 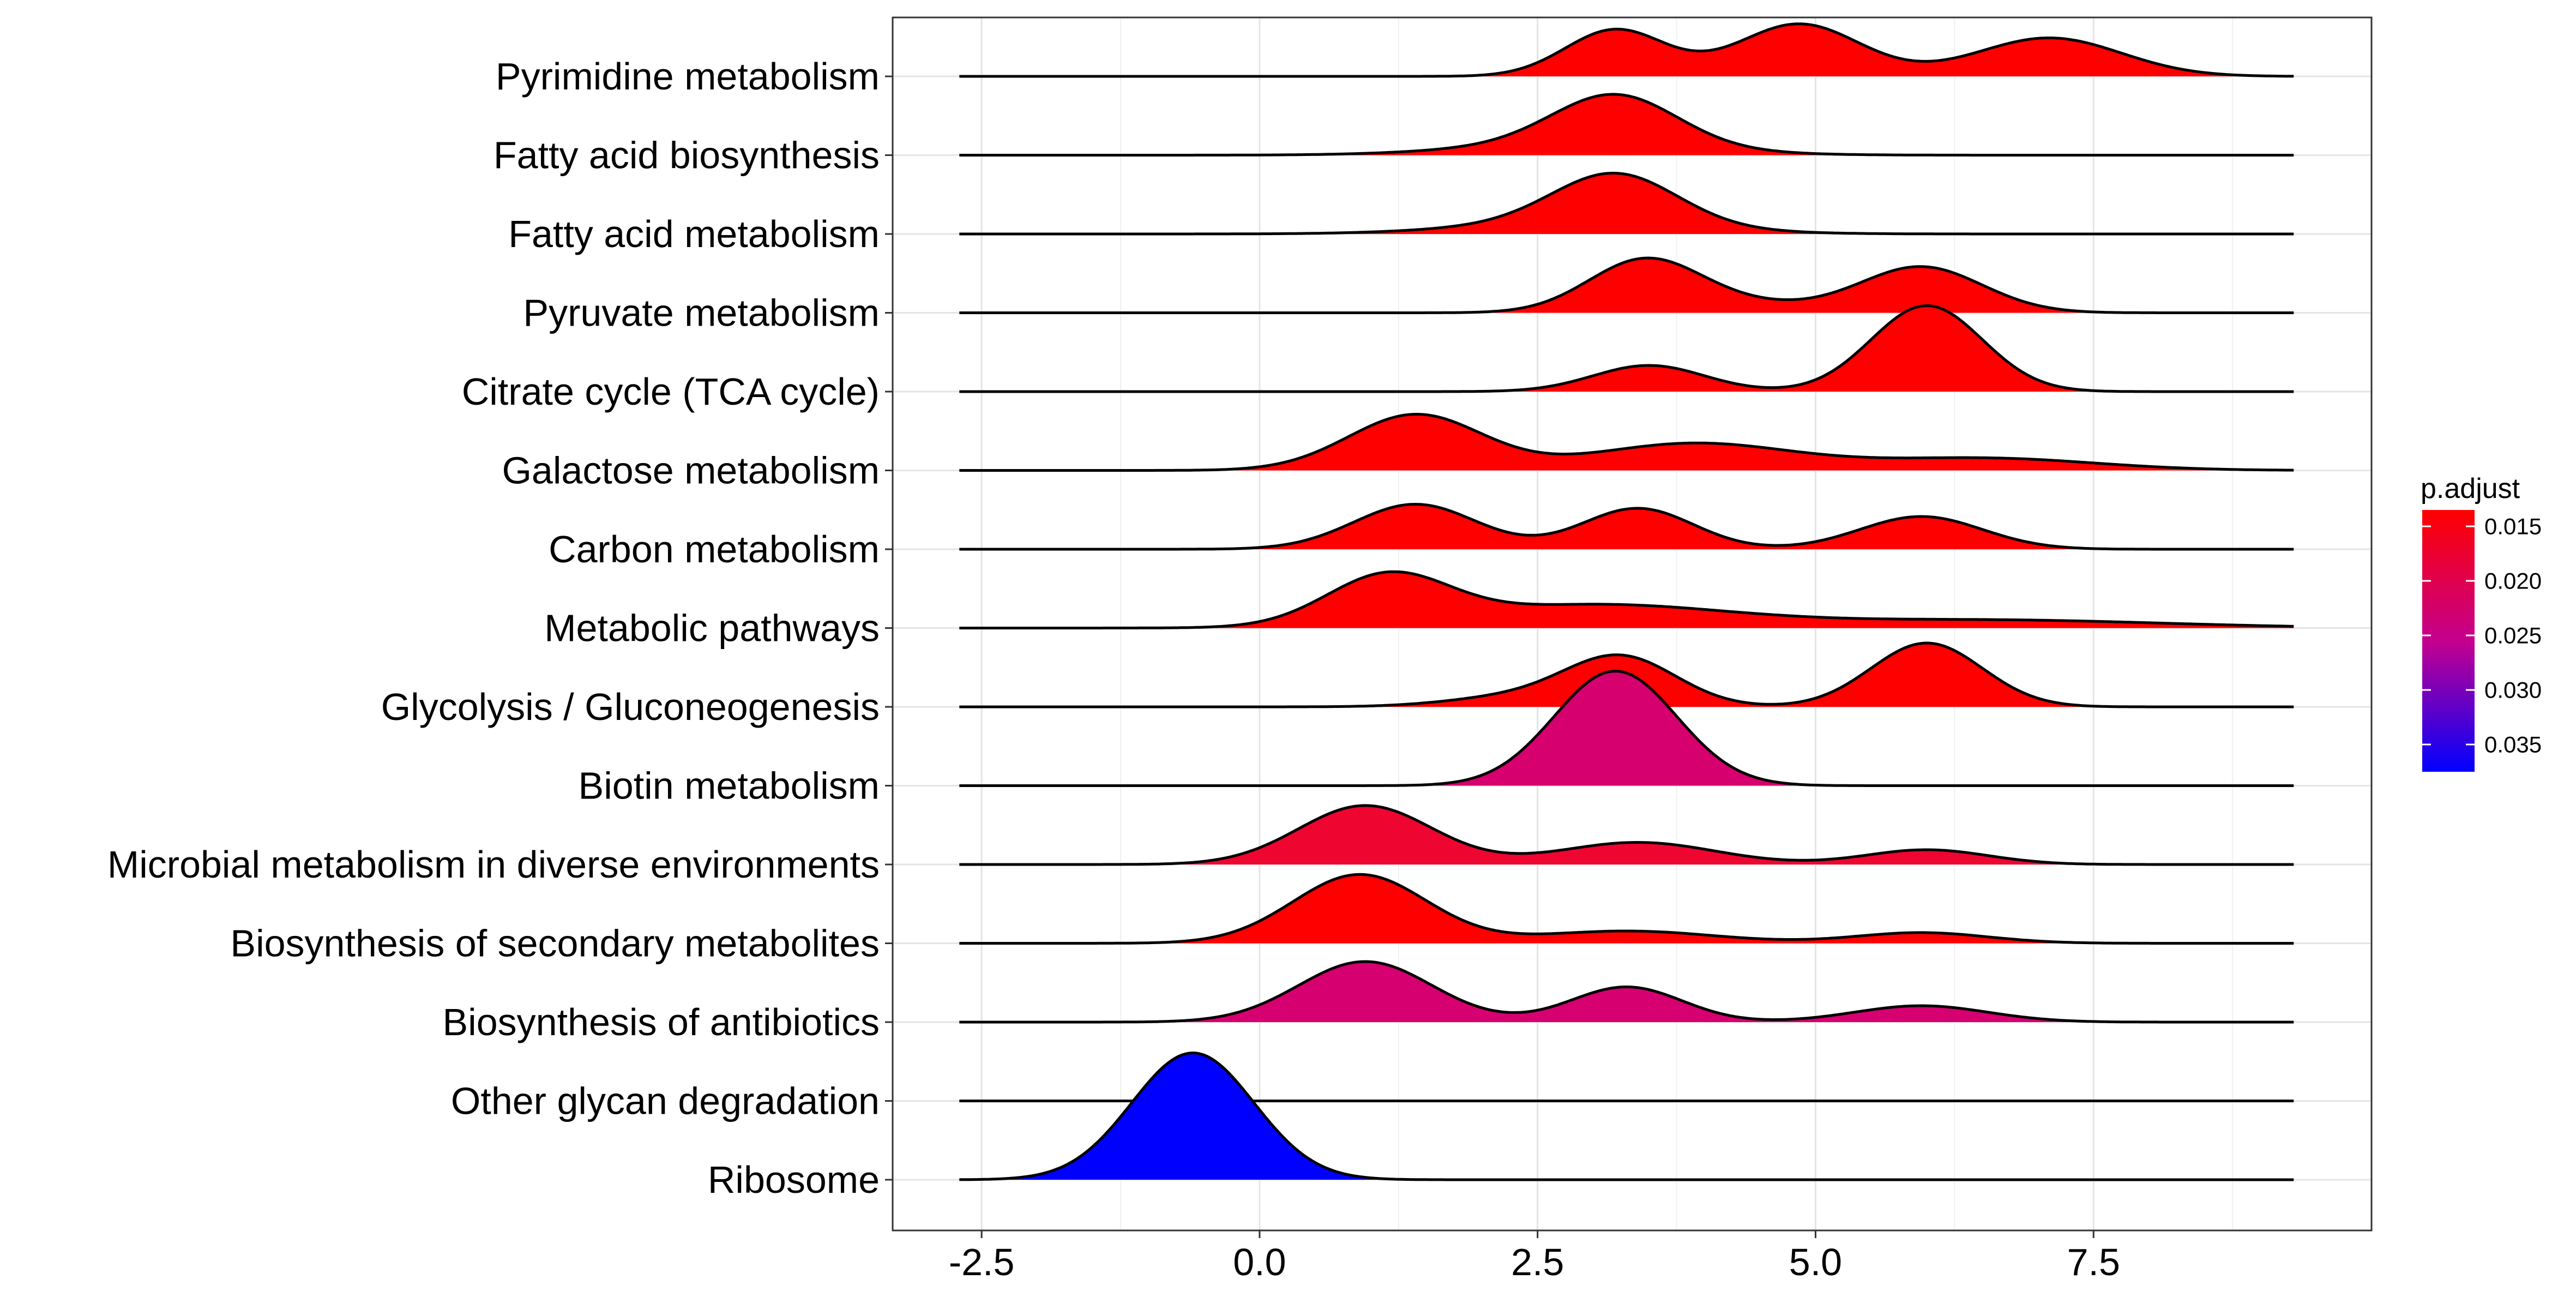 I want to click on legend-tick-label: 0.030, so click(x=2513, y=690).